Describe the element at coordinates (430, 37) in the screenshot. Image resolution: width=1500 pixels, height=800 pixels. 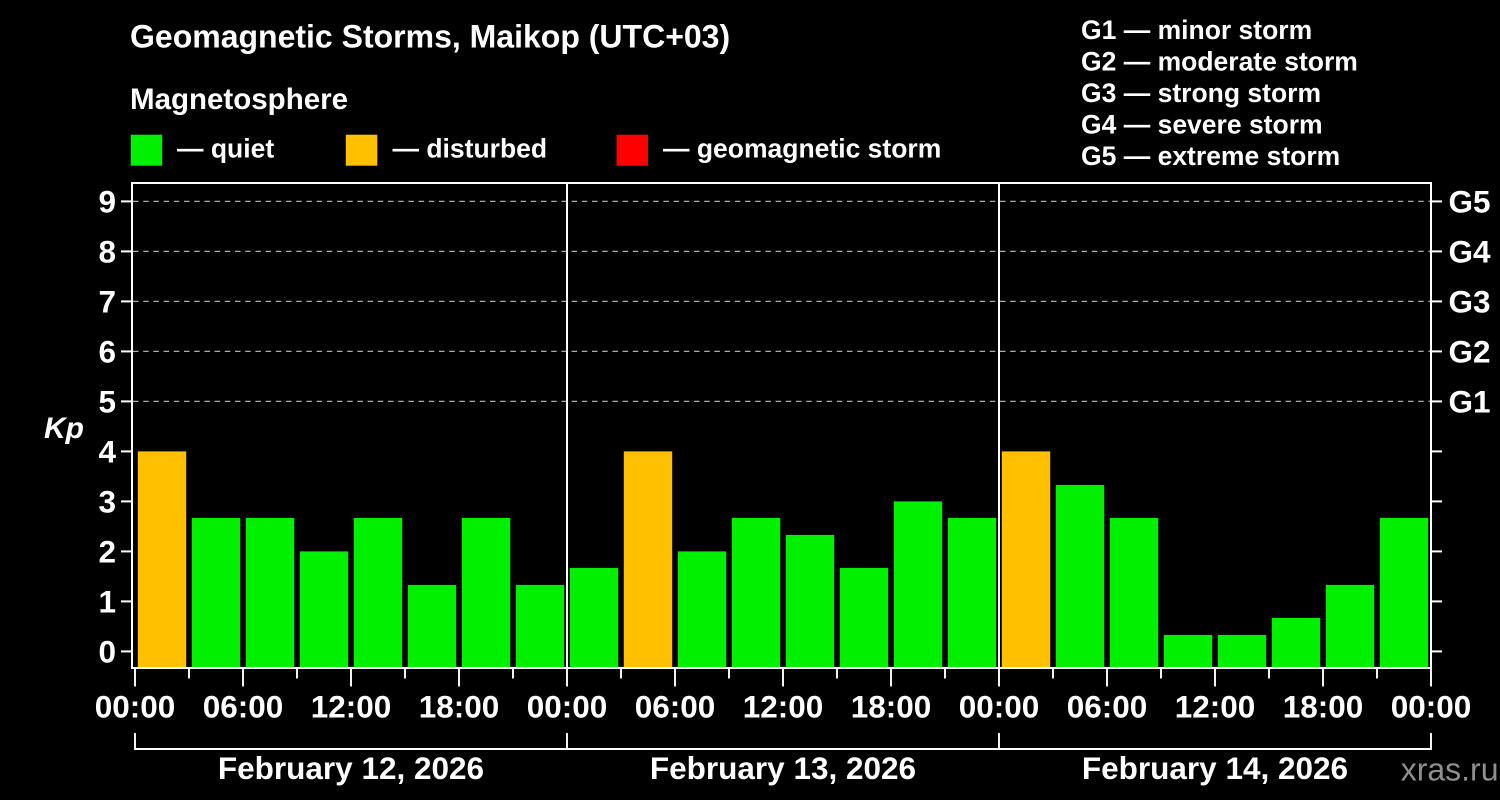
I see `svg-text:Geomagnetic Storms, Maikop (UT: Geomagnetic Storms, Maikop (UTC+03)` at that location.